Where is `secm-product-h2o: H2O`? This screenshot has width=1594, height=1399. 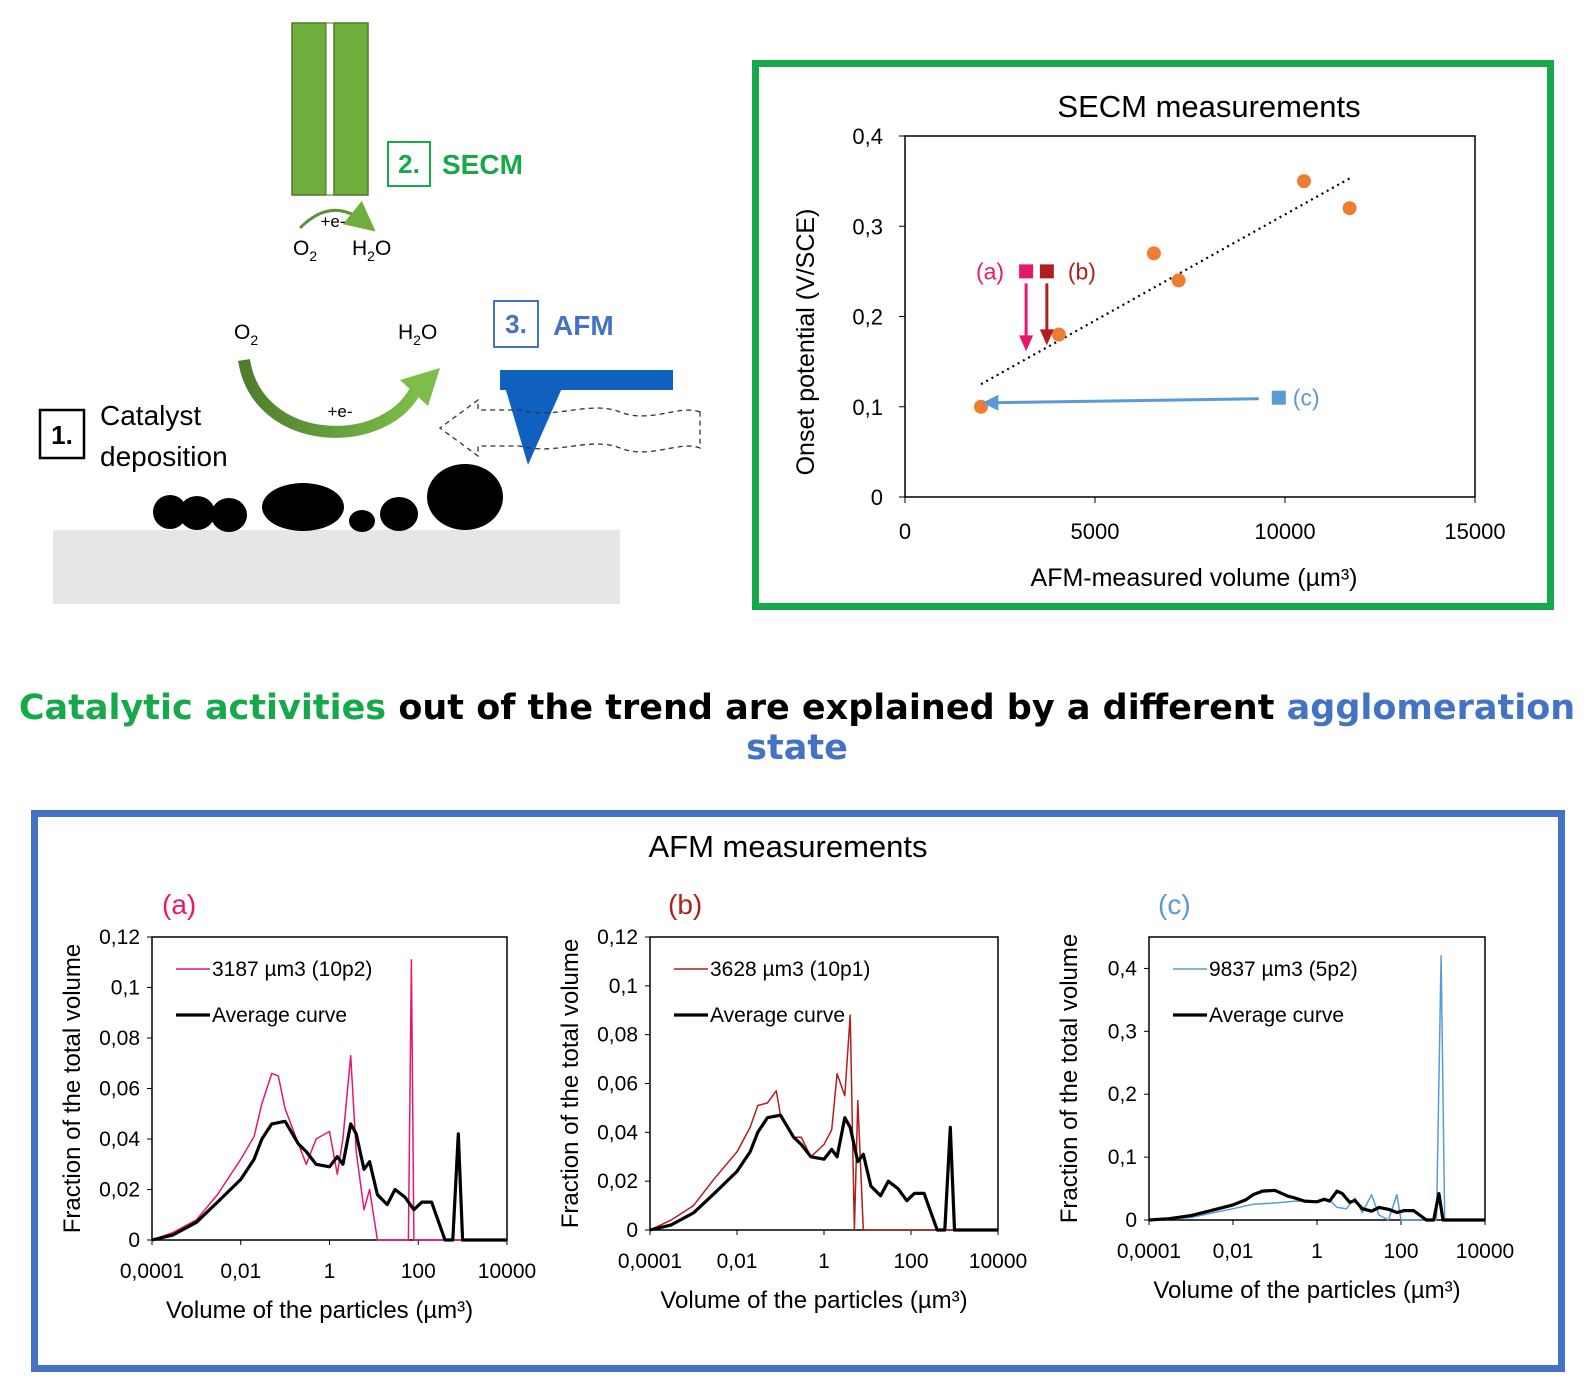
secm-product-h2o: H2O is located at coordinates (371, 250).